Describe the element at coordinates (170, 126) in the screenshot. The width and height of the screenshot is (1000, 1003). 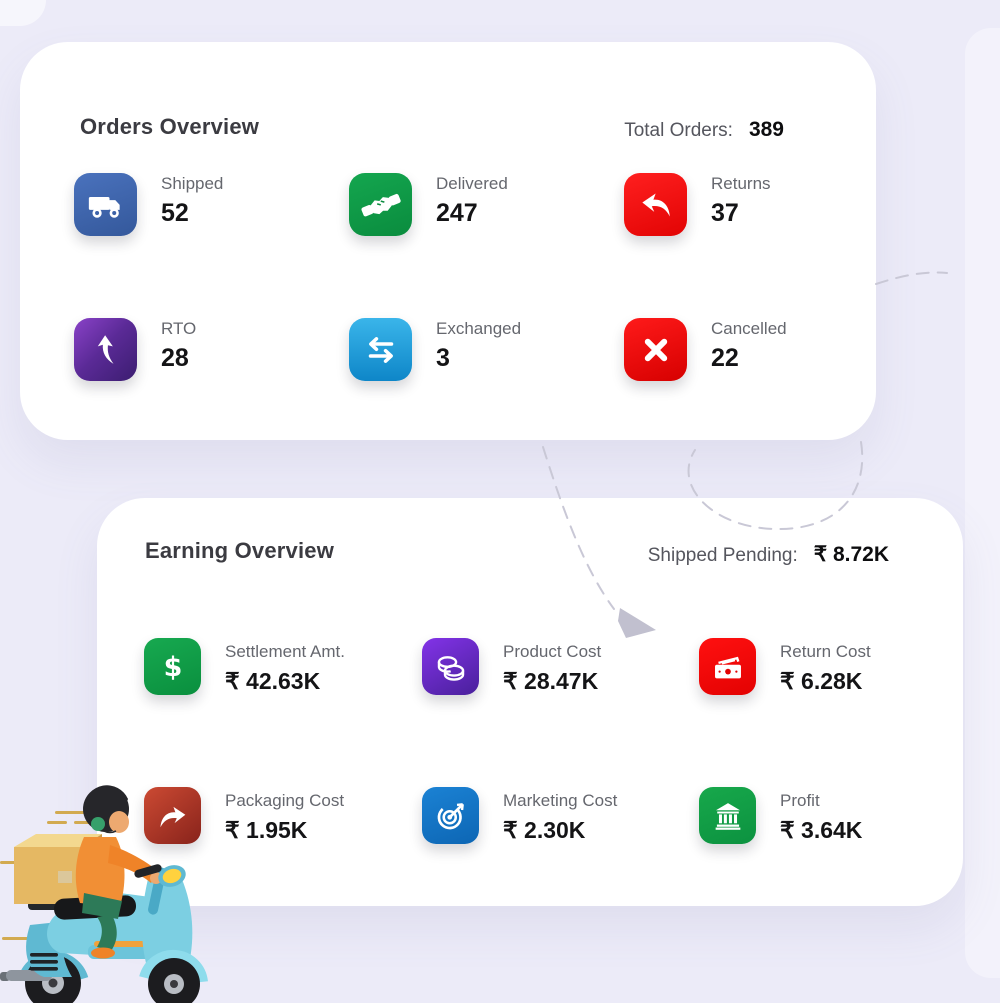
I see `orders-card-title: Orders Overview` at that location.